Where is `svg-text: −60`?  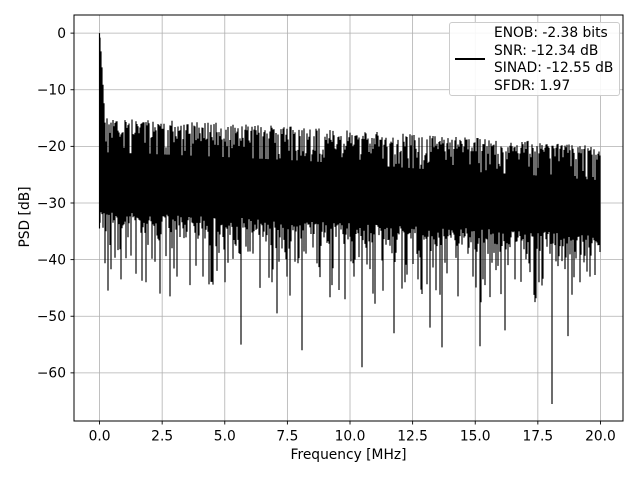
svg-text: −60 is located at coordinates (51, 374).